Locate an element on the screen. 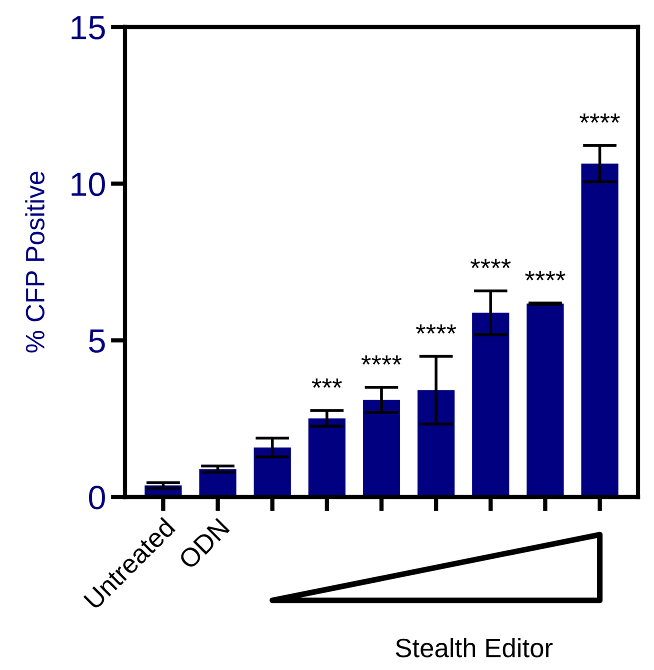  y-tick-label: 15 is located at coordinates (88, 28).